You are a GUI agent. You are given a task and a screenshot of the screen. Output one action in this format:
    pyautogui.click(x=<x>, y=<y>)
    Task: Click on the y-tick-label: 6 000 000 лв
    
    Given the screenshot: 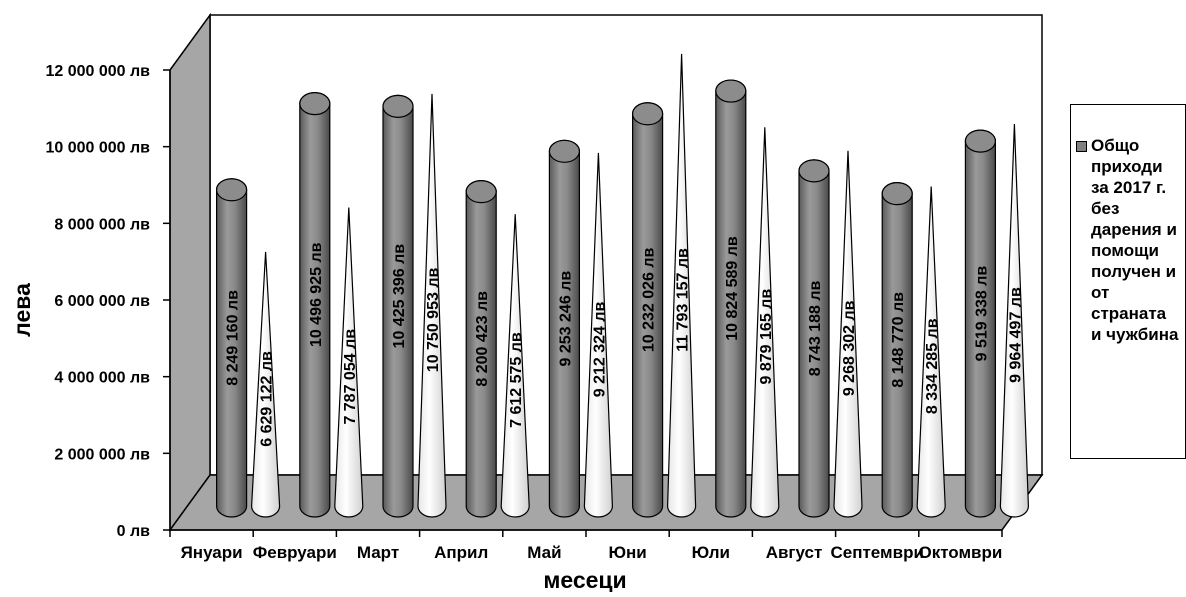 What is the action you would take?
    pyautogui.click(x=102, y=301)
    